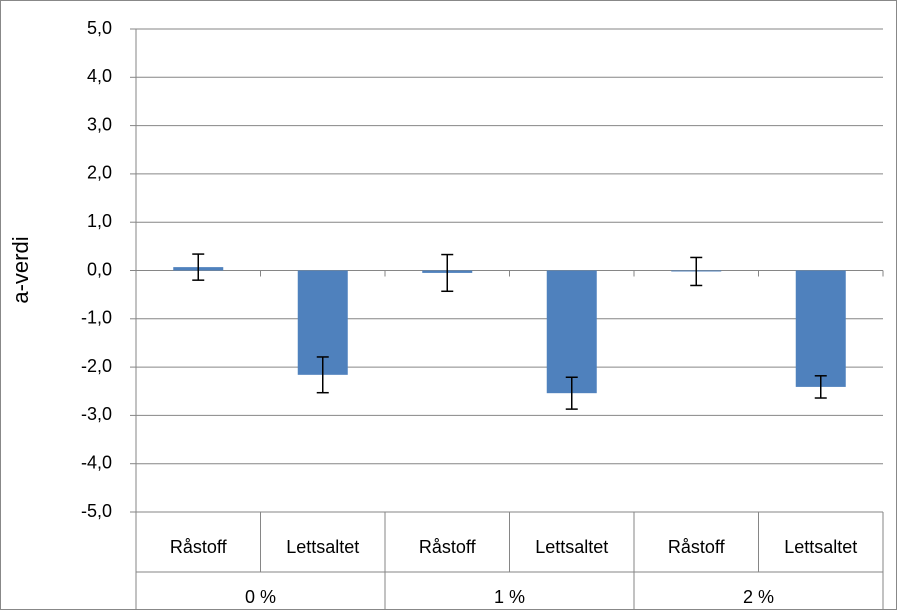 The image size is (897, 610). What do you see at coordinates (96, 318) in the screenshot?
I see `y-tick-label: -1,0` at bounding box center [96, 318].